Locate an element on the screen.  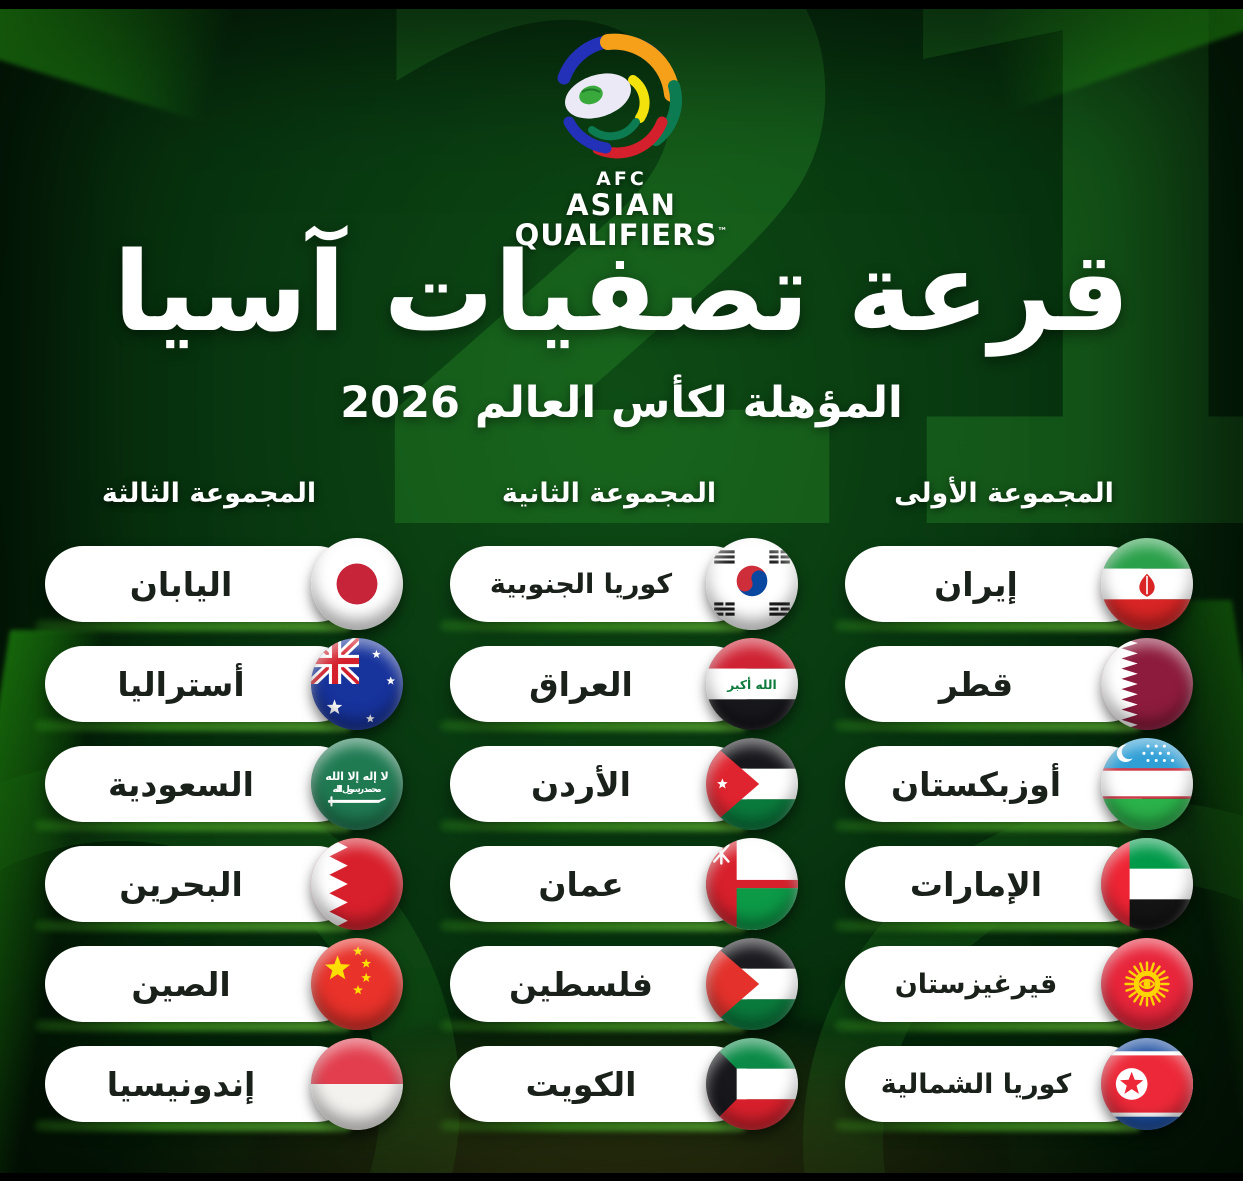
team-row-uae: الإمارات is located at coordinates (1019, 884).